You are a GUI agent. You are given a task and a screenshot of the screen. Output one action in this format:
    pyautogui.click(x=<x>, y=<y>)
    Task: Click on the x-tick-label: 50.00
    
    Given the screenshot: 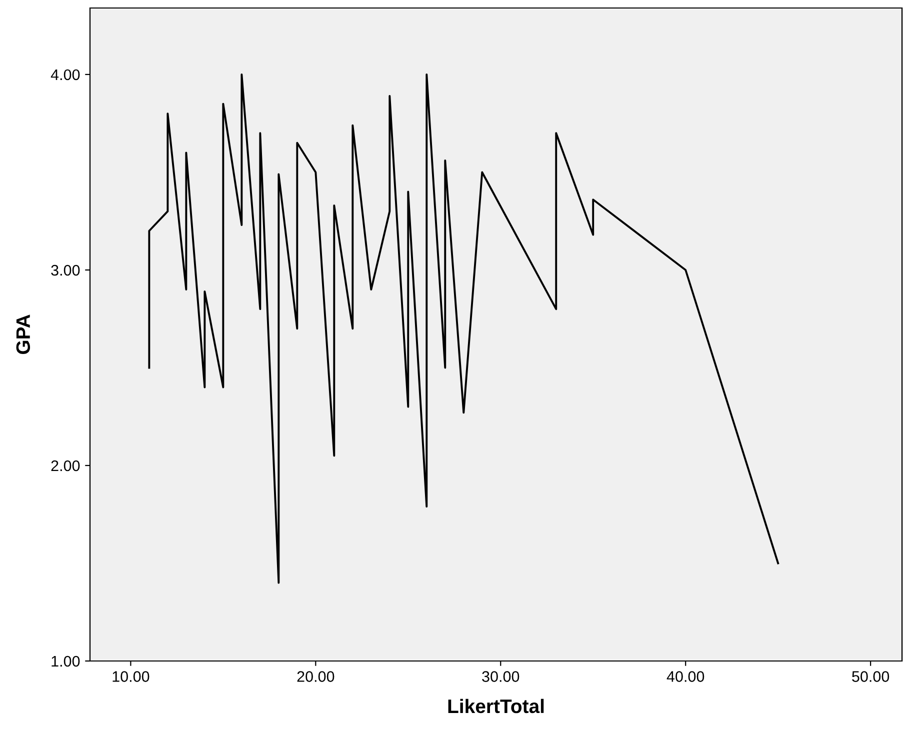 What is the action you would take?
    pyautogui.click(x=871, y=676)
    